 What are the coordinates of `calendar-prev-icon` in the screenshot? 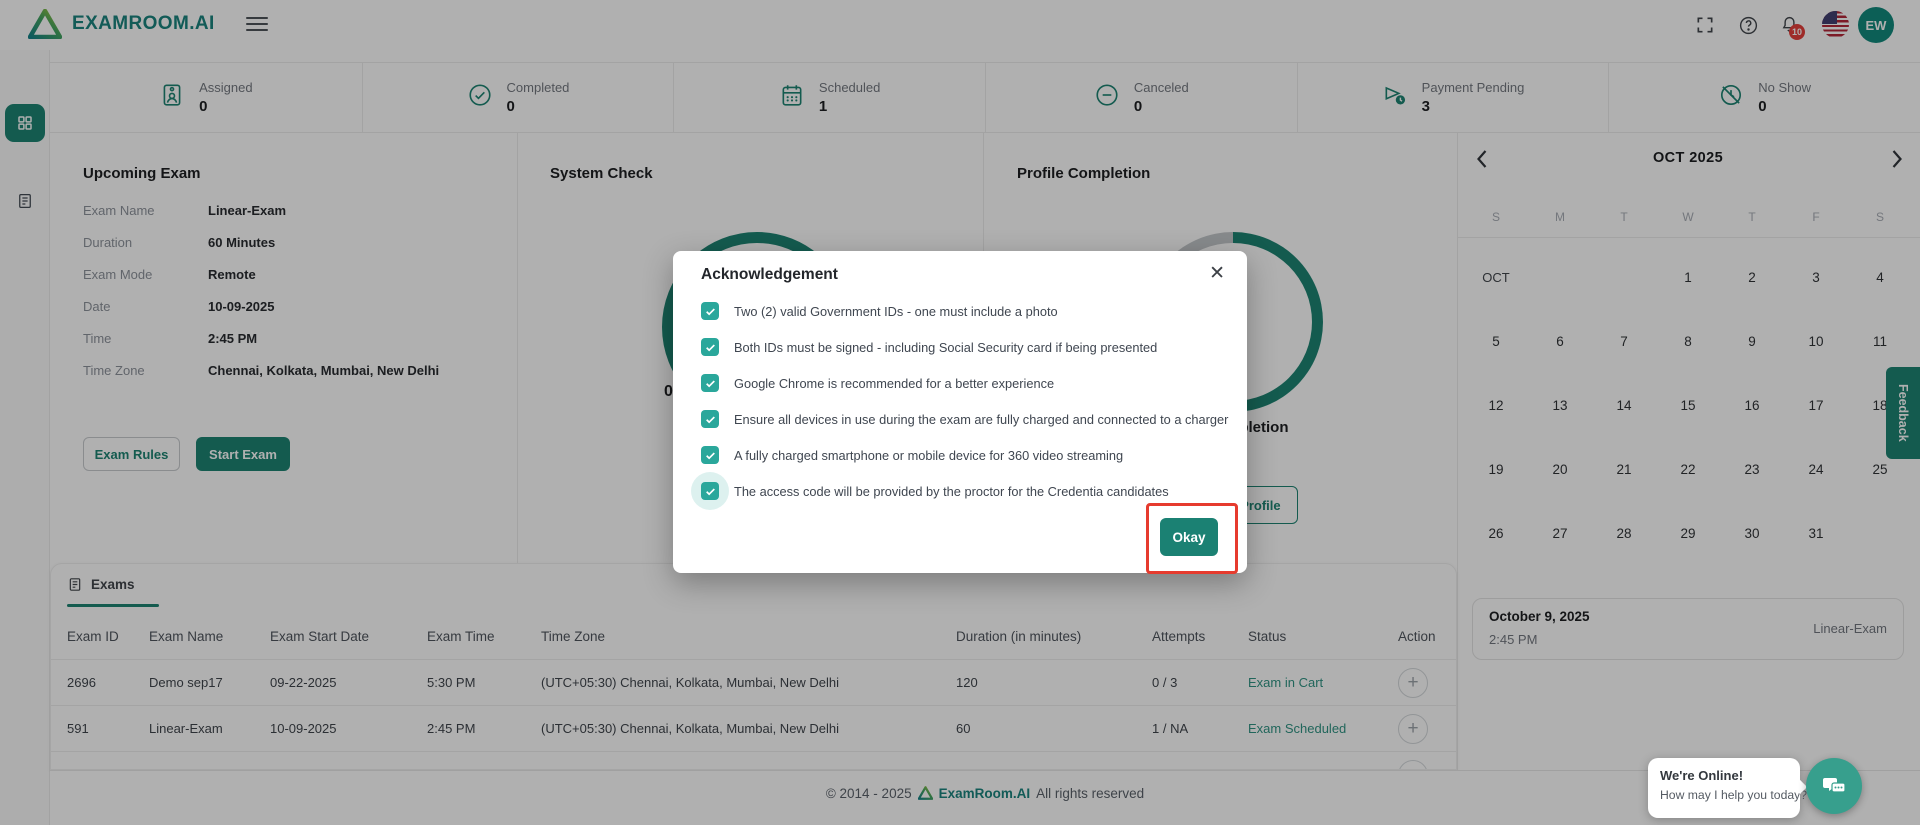 It's located at (1481, 159).